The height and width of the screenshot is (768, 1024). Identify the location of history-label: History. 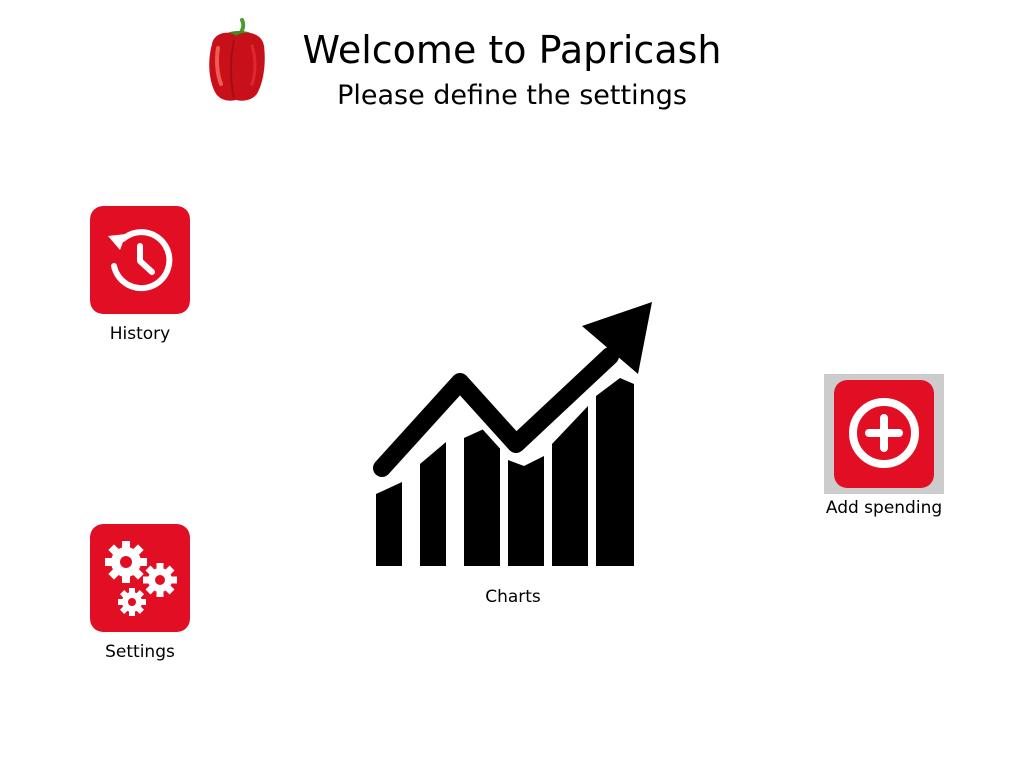
(140, 334).